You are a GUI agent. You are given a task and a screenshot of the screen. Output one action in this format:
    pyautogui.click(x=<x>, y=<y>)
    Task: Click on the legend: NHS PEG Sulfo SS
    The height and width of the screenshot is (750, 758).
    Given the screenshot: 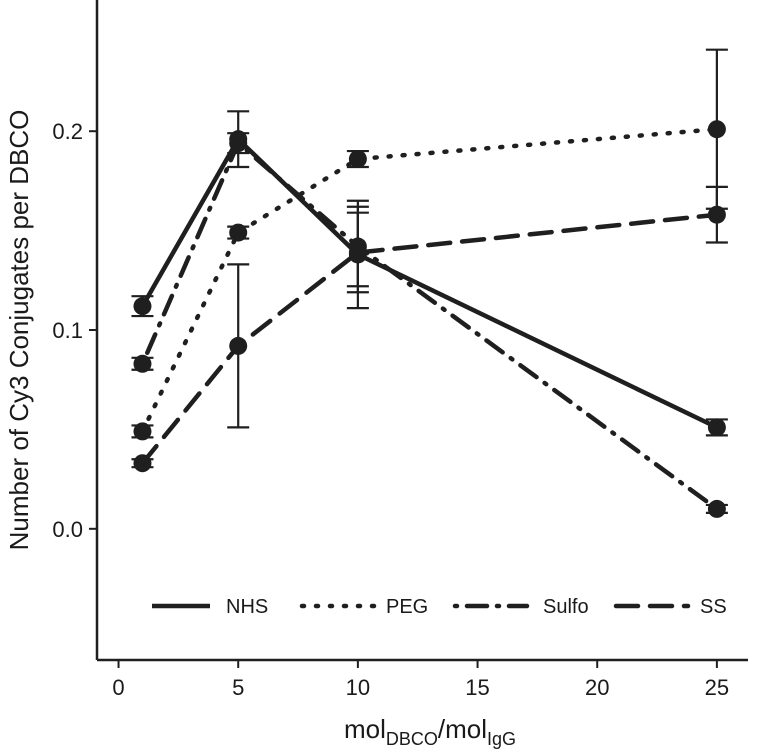 What is the action you would take?
    pyautogui.click(x=439, y=607)
    